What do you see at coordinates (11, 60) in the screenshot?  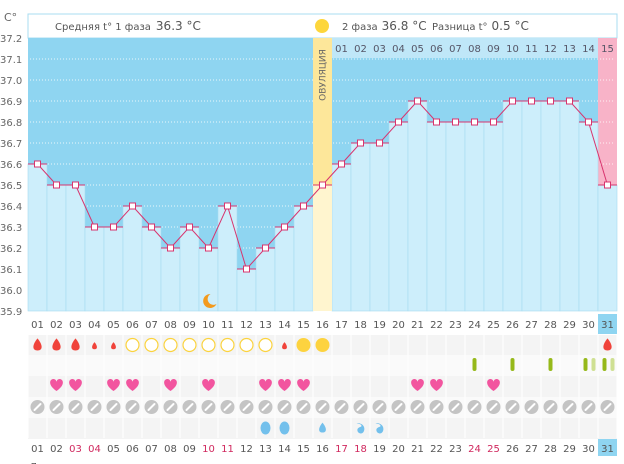 I see `y-tick-label: 37.1` at bounding box center [11, 60].